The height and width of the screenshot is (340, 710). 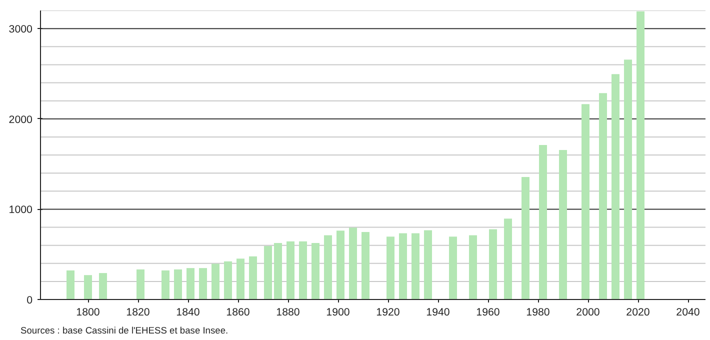 What do you see at coordinates (438, 312) in the screenshot?
I see `x-tick-label: 1940` at bounding box center [438, 312].